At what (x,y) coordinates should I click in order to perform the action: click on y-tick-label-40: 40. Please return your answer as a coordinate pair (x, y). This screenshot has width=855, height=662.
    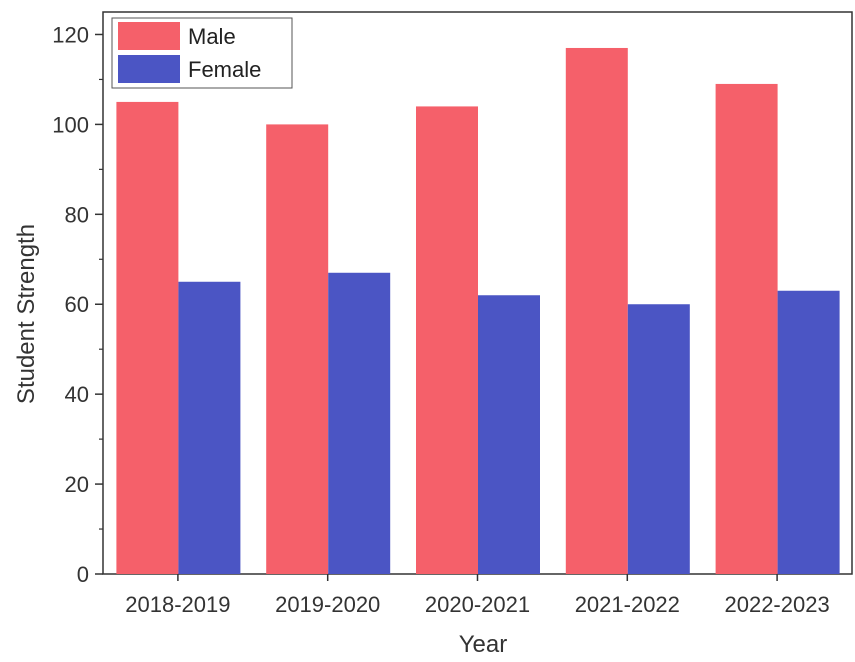
    Looking at the image, I should click on (77, 394).